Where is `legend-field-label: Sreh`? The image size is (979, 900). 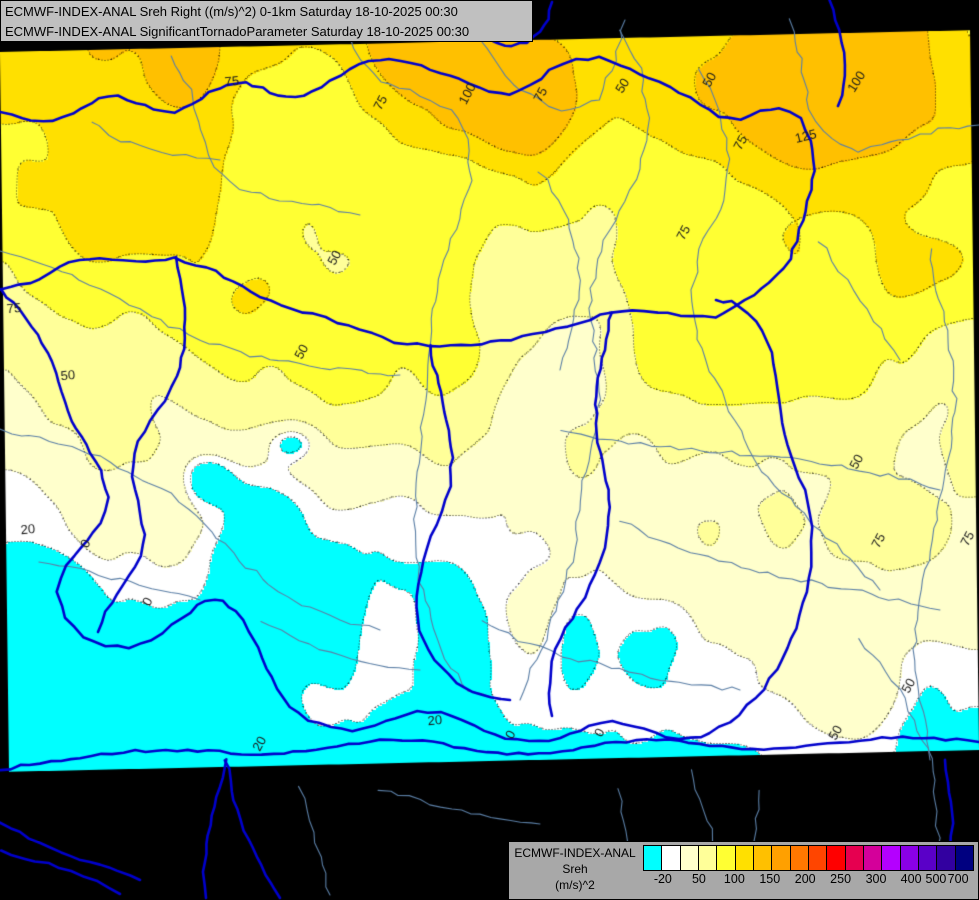 legend-field-label: Sreh is located at coordinates (575, 869).